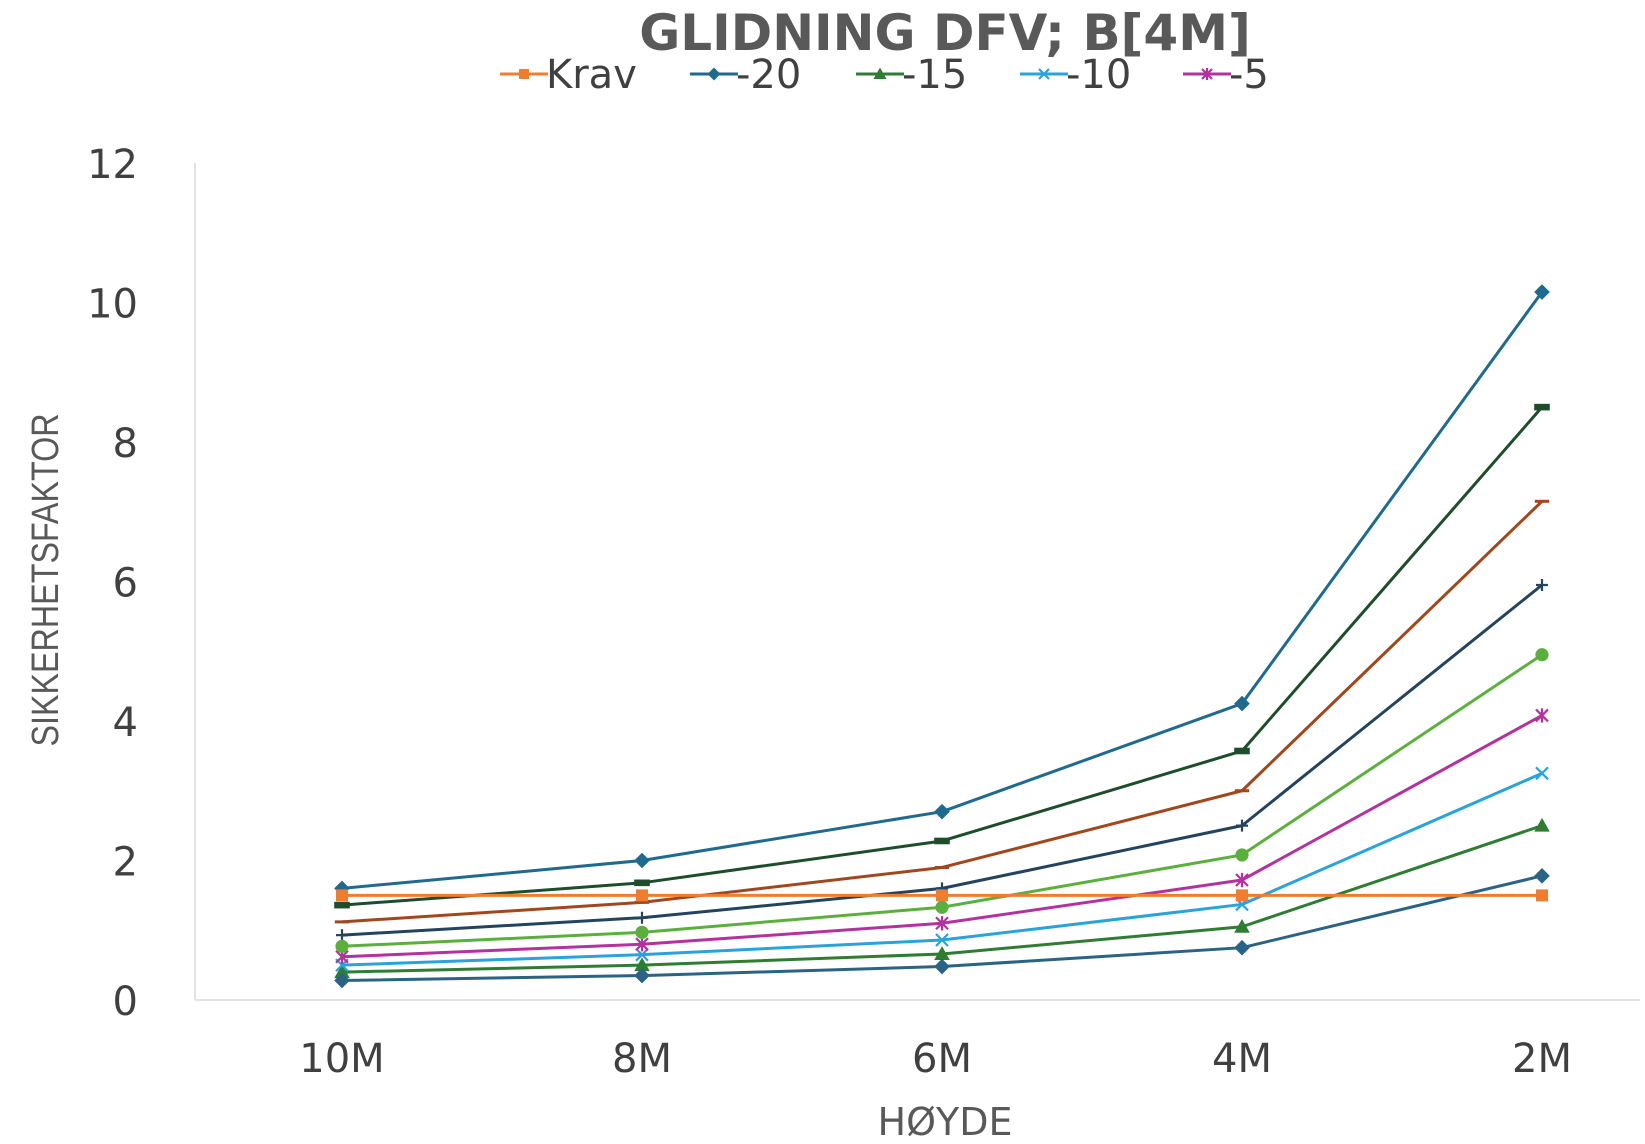  I want to click on series-line, so click(942, 869).